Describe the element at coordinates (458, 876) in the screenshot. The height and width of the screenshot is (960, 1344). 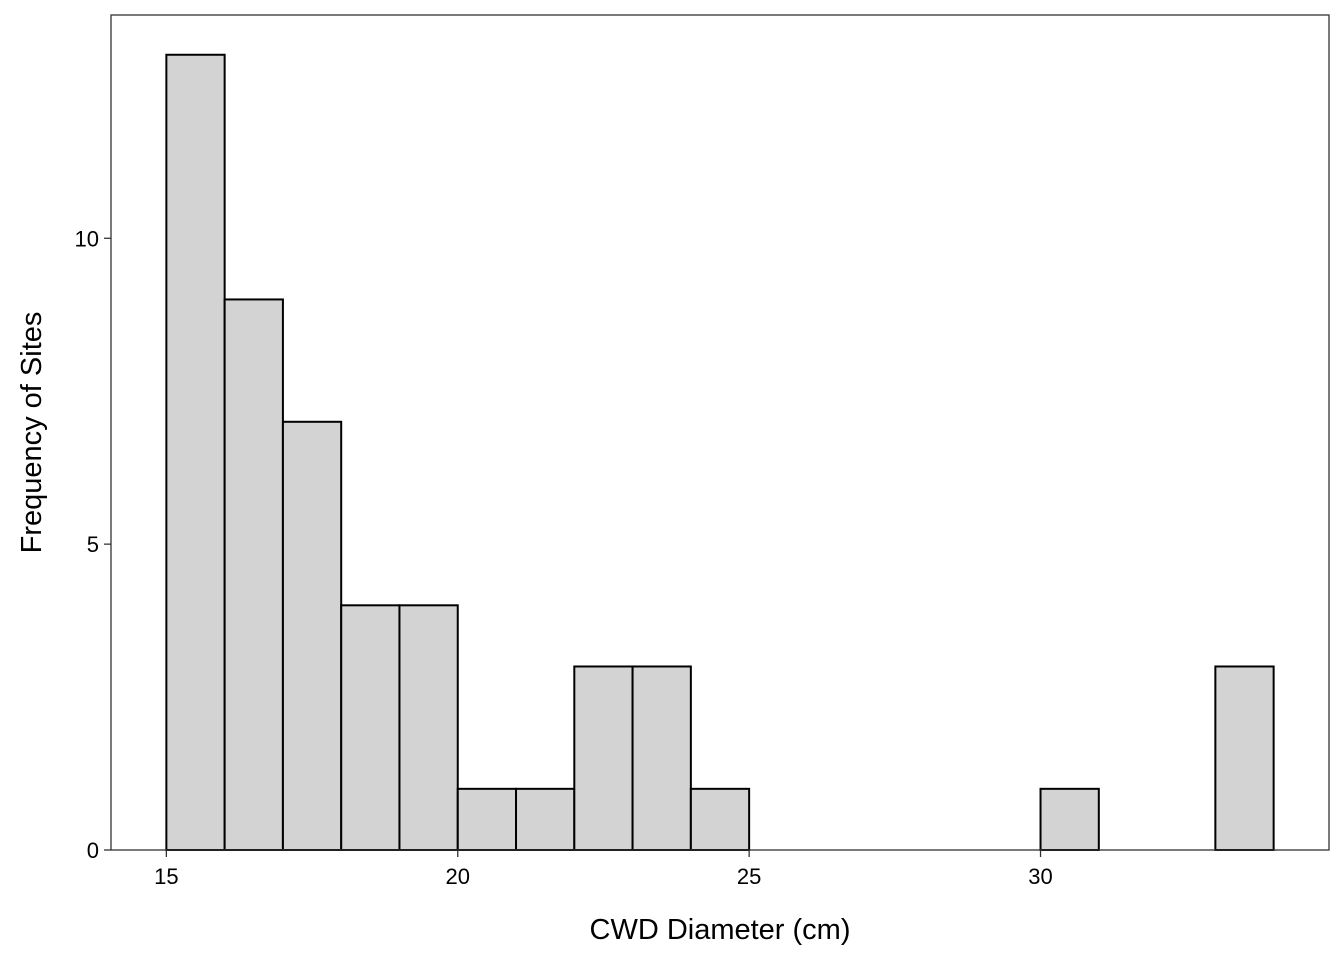
I see `x-tick-label: 20` at that location.